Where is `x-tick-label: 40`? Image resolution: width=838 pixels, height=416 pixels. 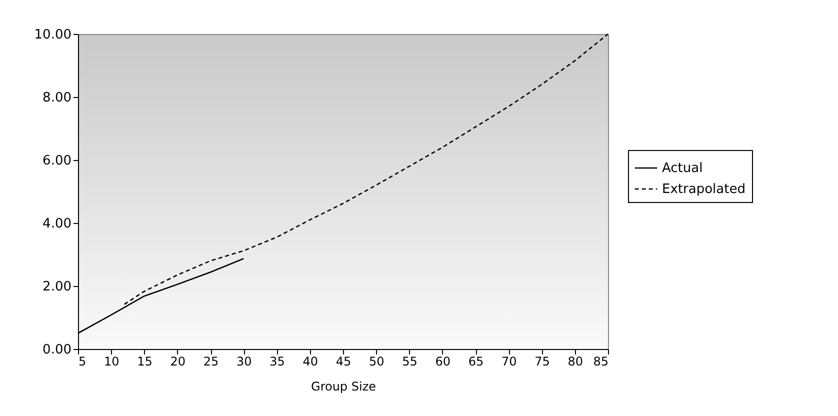
x-tick-label: 40 is located at coordinates (310, 361).